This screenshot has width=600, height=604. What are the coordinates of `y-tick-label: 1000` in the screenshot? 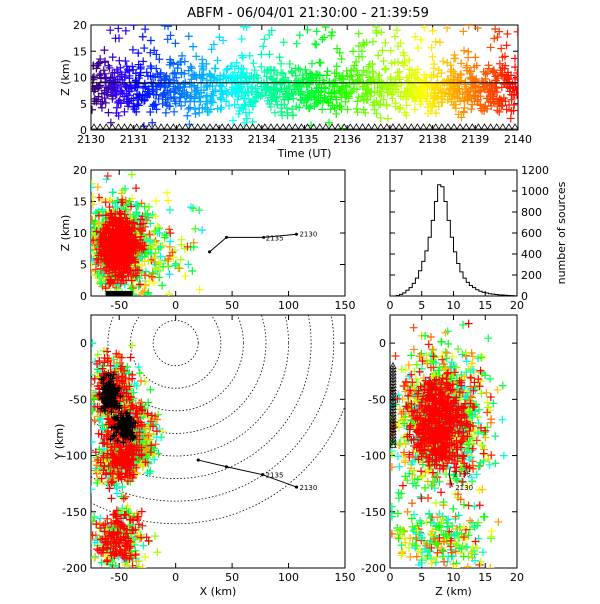 It's located at (535, 191).